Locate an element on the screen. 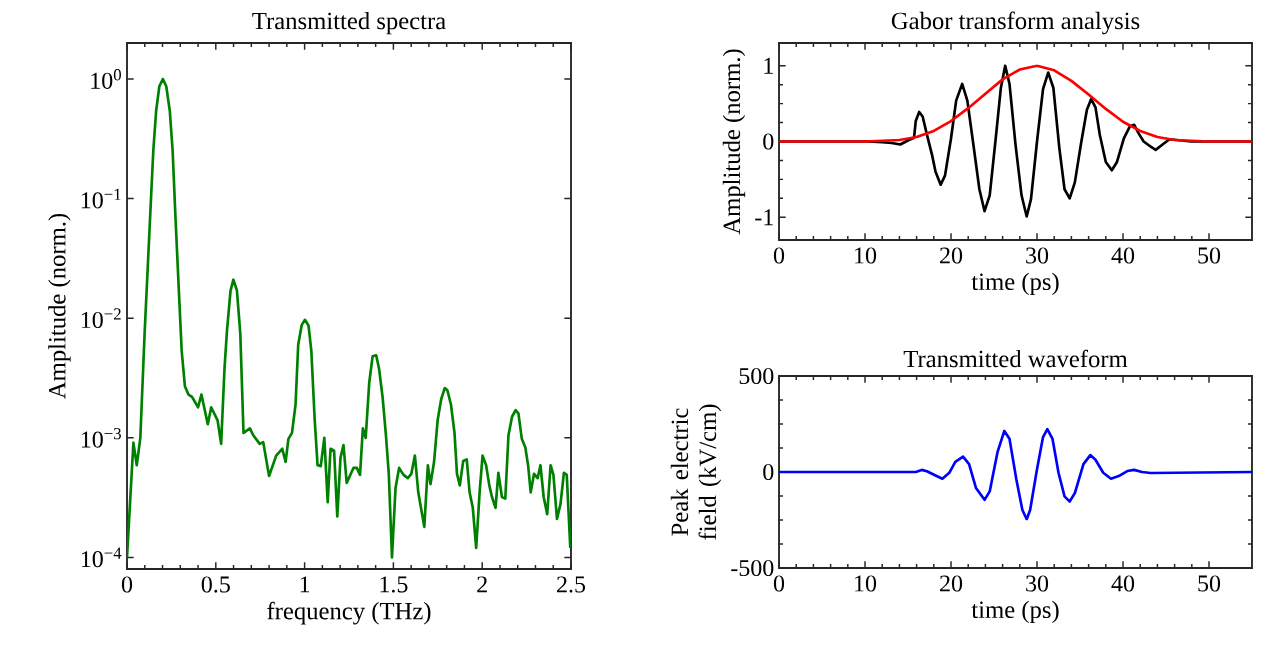  chart-title: Transmitted waveform is located at coordinates (1015, 358).